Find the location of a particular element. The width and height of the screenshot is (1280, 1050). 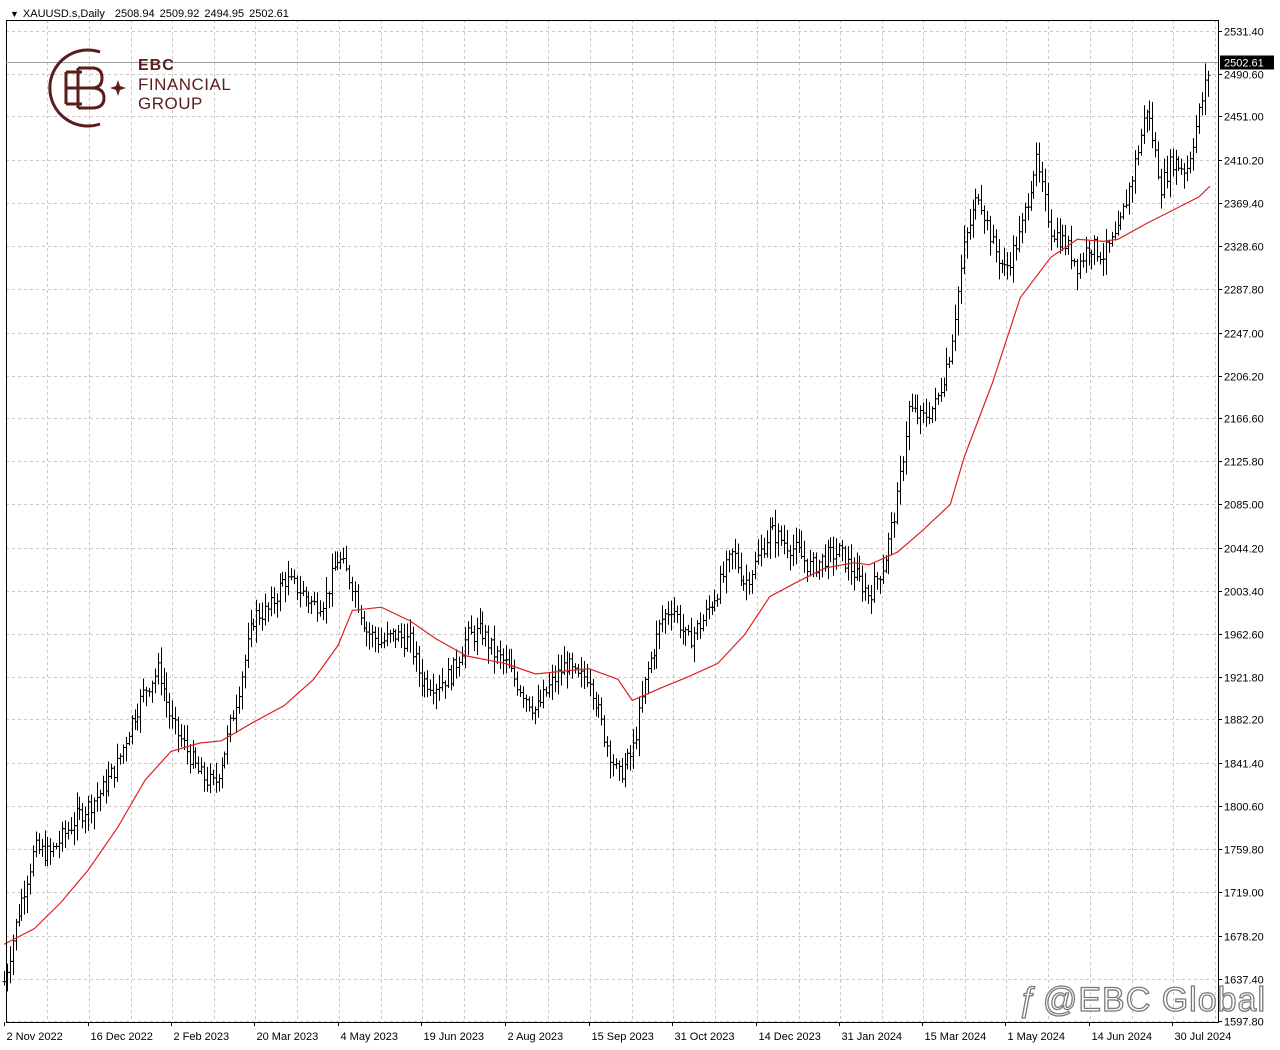

dropdown-triangle-icon: ▼ is located at coordinates (14, 14).